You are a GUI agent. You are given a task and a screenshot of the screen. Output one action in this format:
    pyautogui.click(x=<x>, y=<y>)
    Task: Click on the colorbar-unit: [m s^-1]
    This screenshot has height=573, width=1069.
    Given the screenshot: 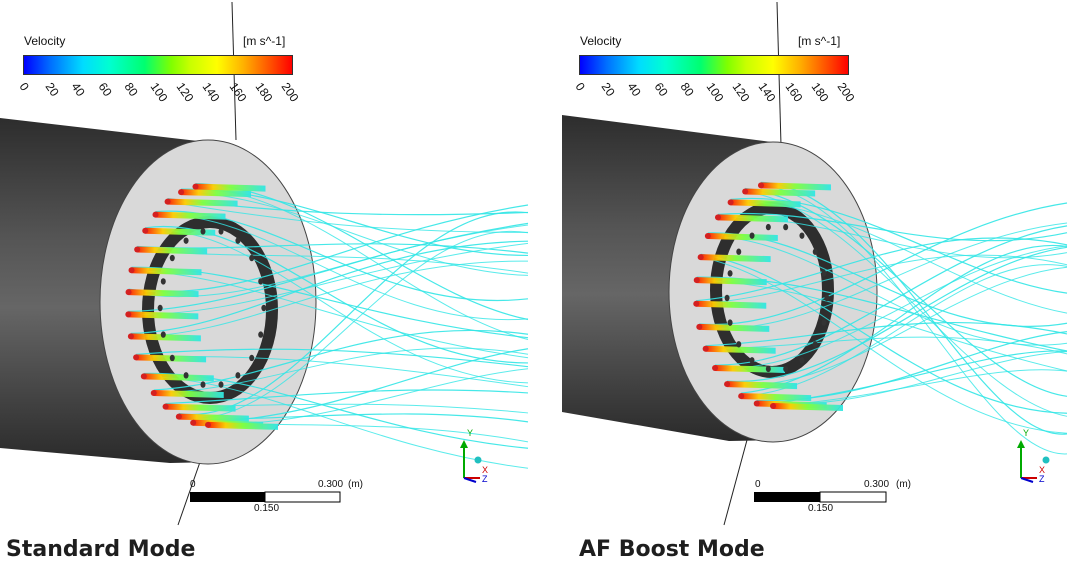 What is the action you would take?
    pyautogui.click(x=819, y=41)
    